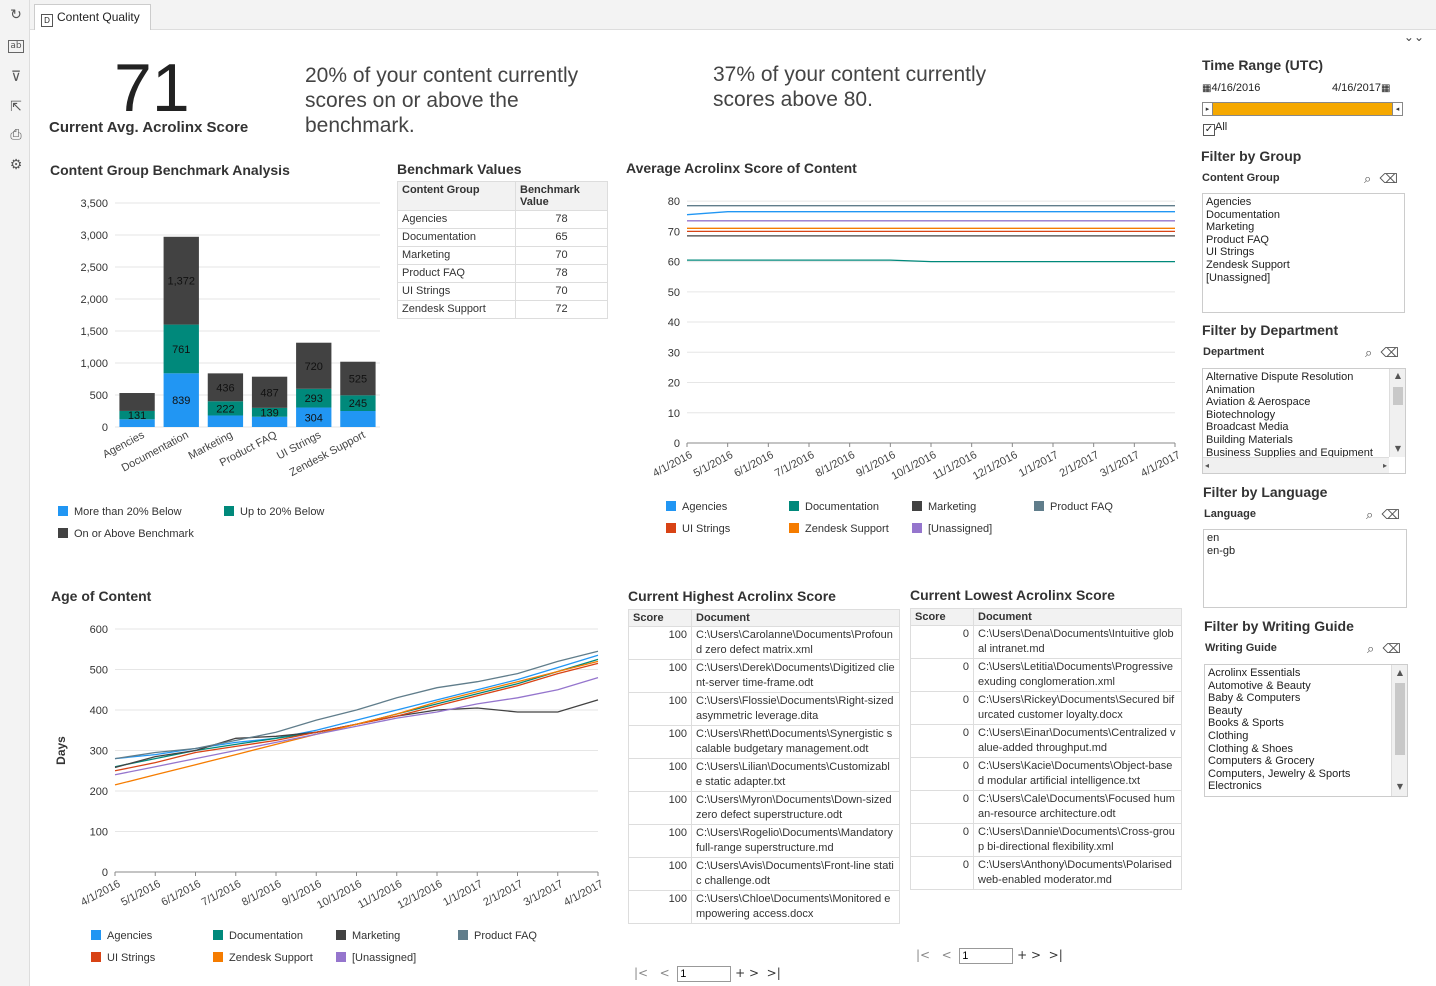 This screenshot has width=1436, height=986. Describe the element at coordinates (1228, 735) in the screenshot. I see `list-item: Clothing` at that location.